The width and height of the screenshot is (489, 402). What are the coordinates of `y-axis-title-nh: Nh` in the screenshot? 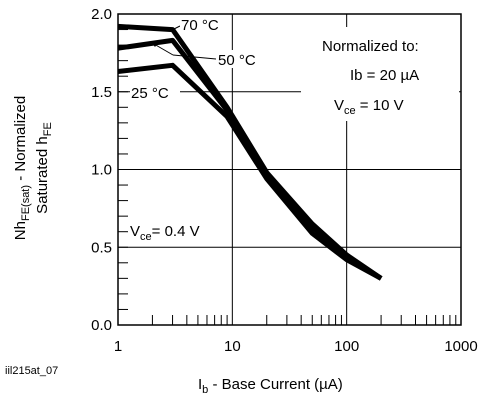 It's located at (20, 230).